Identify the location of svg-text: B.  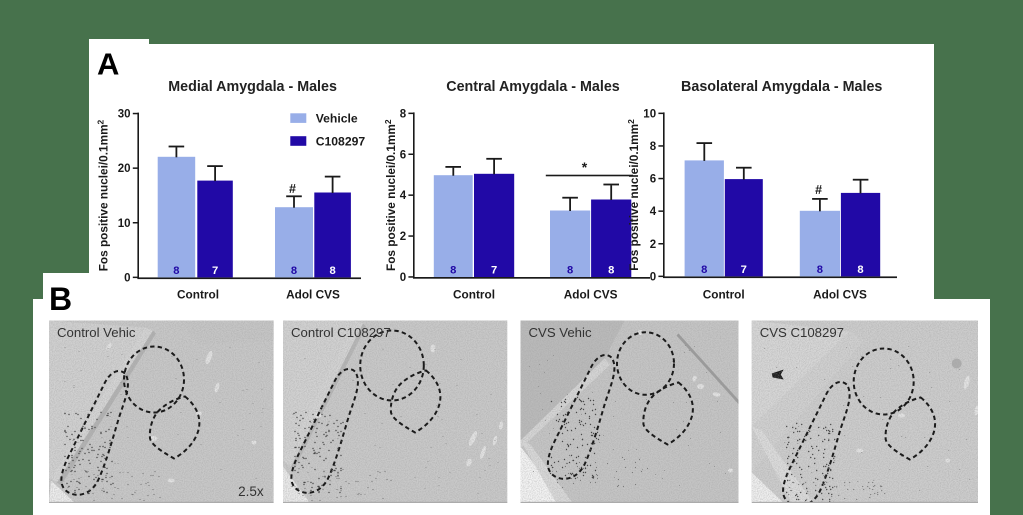
(60, 299).